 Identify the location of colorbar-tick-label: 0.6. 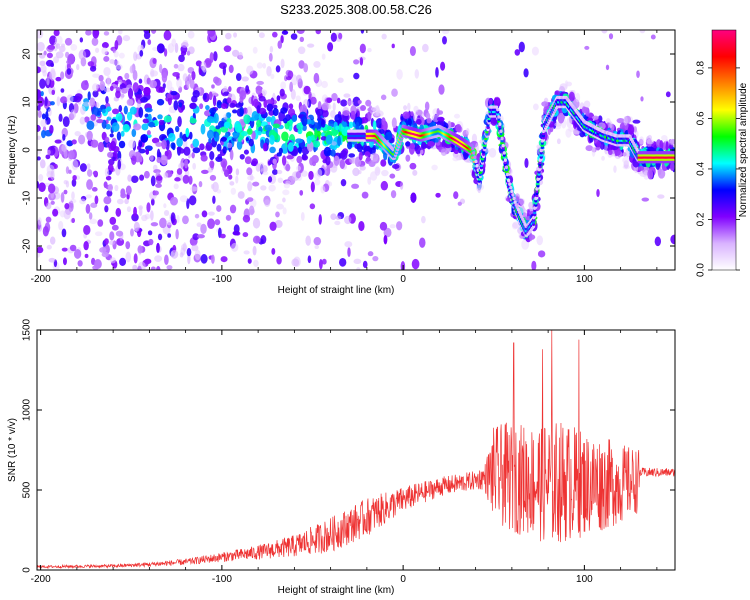
(701, 118).